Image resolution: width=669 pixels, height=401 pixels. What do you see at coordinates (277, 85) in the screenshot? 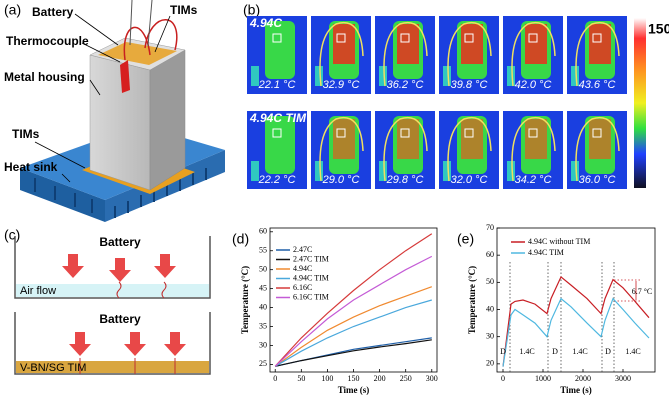
I see `temperature-reading: 22.1 °C` at bounding box center [277, 85].